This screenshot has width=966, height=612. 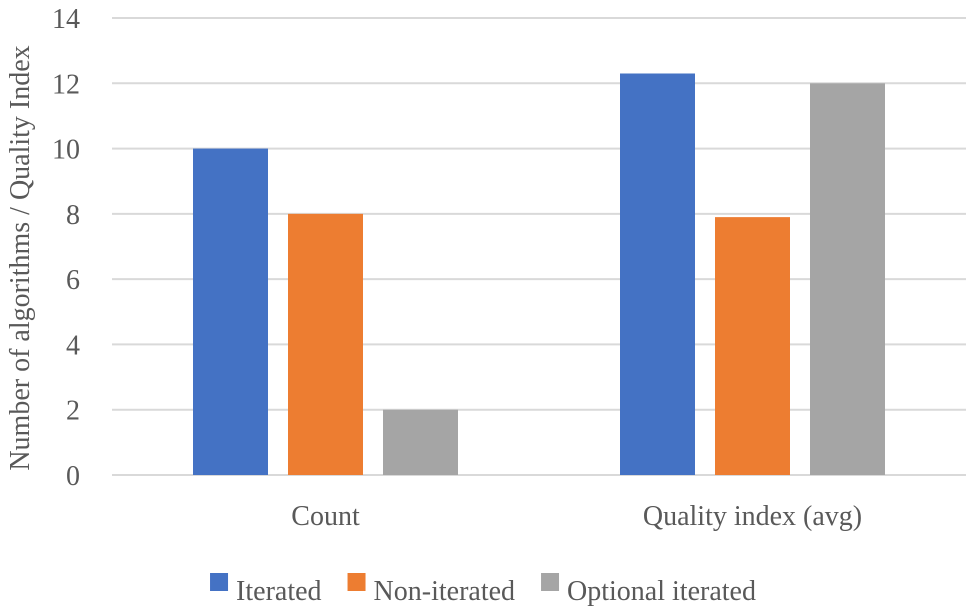 I want to click on y-tick-label: 4, so click(x=73, y=345).